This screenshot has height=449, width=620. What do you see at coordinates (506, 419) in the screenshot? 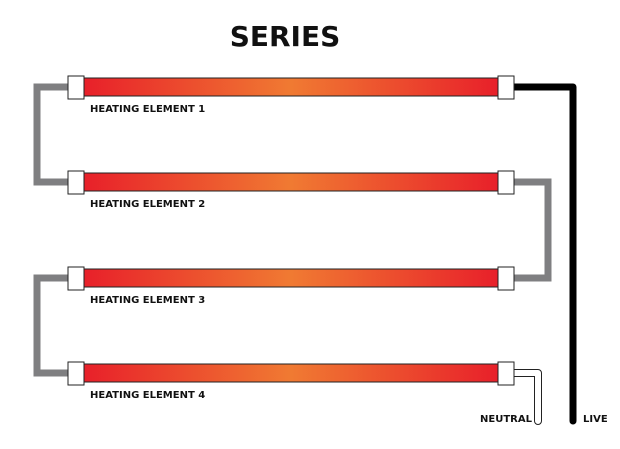
I see `neutral-label: NEUTRAL` at bounding box center [506, 419].